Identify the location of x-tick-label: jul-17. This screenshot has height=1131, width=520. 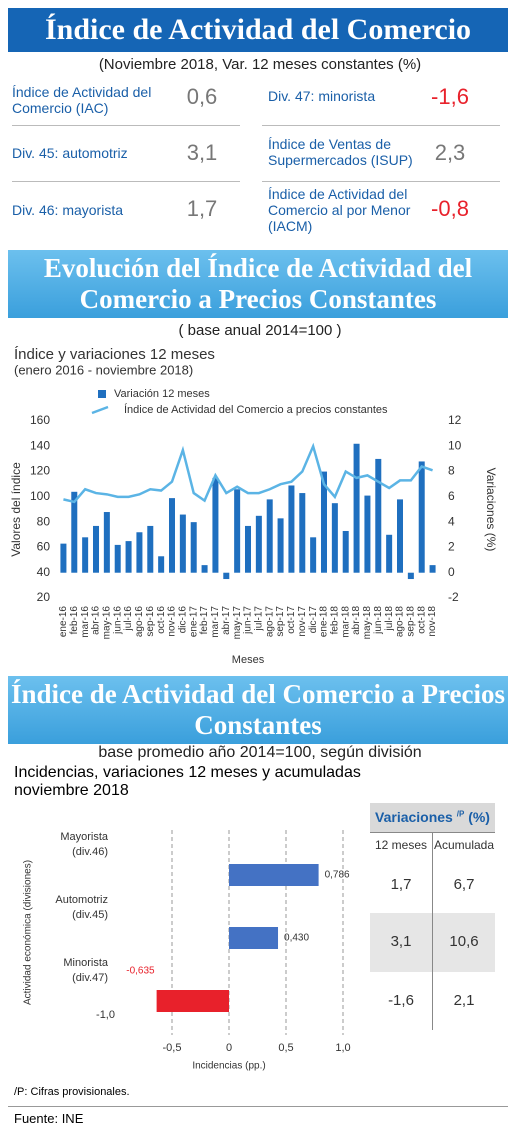
(258, 619).